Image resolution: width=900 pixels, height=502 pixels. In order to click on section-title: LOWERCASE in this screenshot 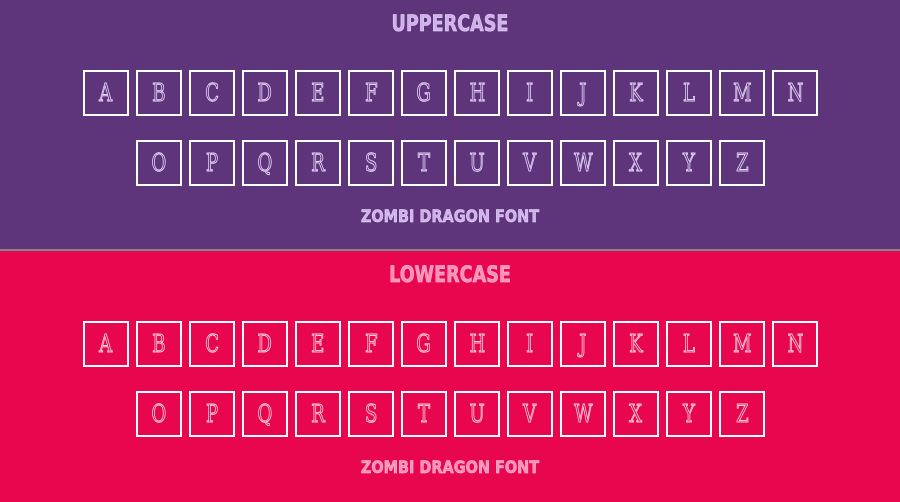, I will do `click(450, 276)`.